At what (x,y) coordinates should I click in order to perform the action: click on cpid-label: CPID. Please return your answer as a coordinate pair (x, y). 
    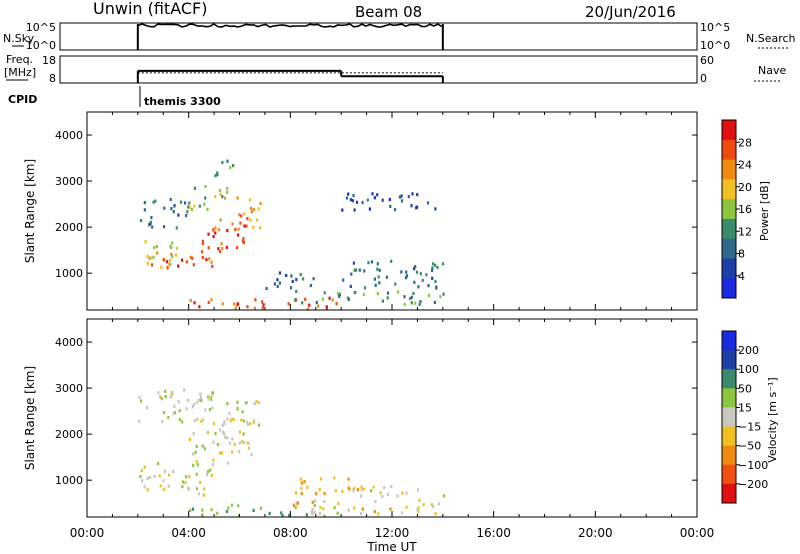
    Looking at the image, I should click on (22, 99).